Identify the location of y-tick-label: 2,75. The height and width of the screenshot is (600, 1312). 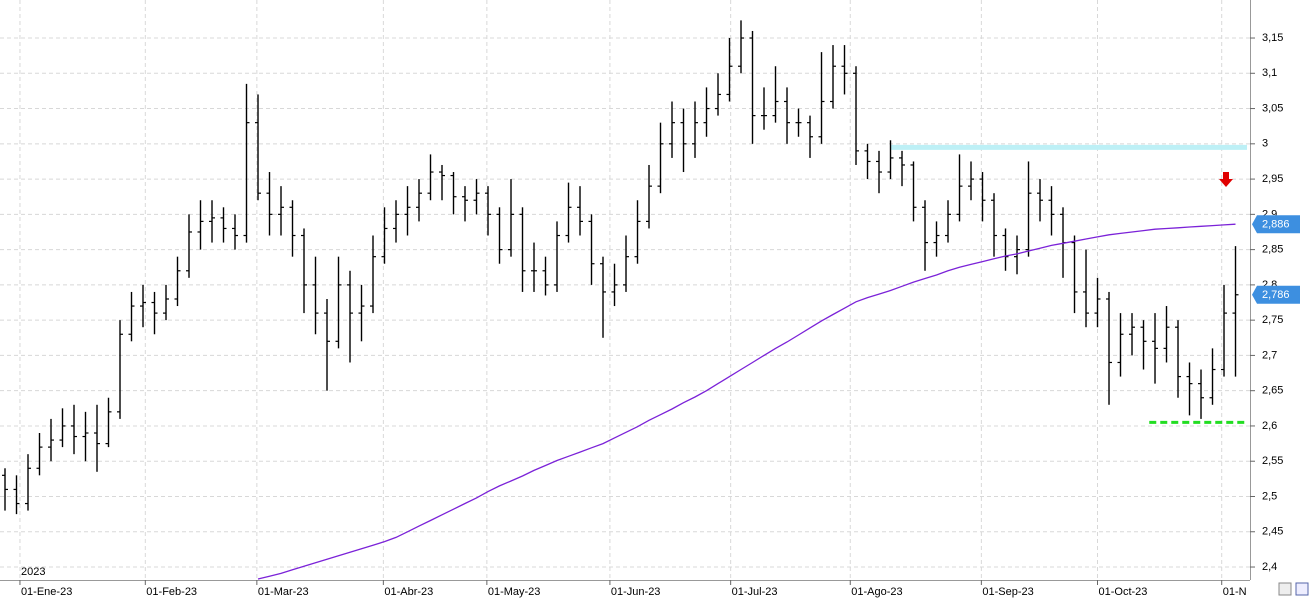
(1272, 320).